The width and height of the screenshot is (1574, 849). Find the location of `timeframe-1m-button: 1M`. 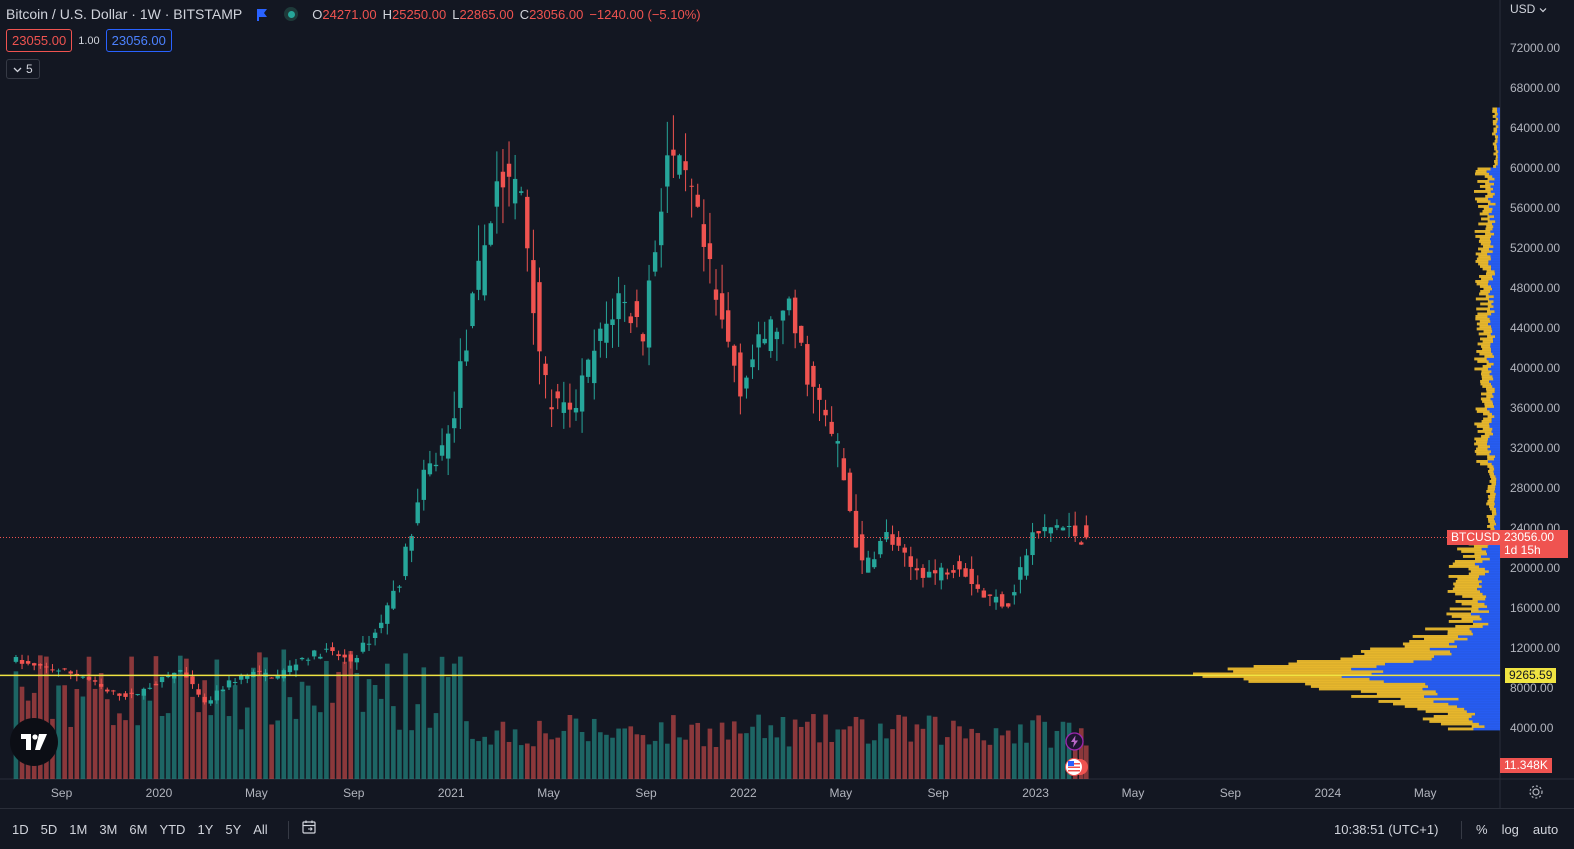

timeframe-1m-button: 1M is located at coordinates (78, 829).